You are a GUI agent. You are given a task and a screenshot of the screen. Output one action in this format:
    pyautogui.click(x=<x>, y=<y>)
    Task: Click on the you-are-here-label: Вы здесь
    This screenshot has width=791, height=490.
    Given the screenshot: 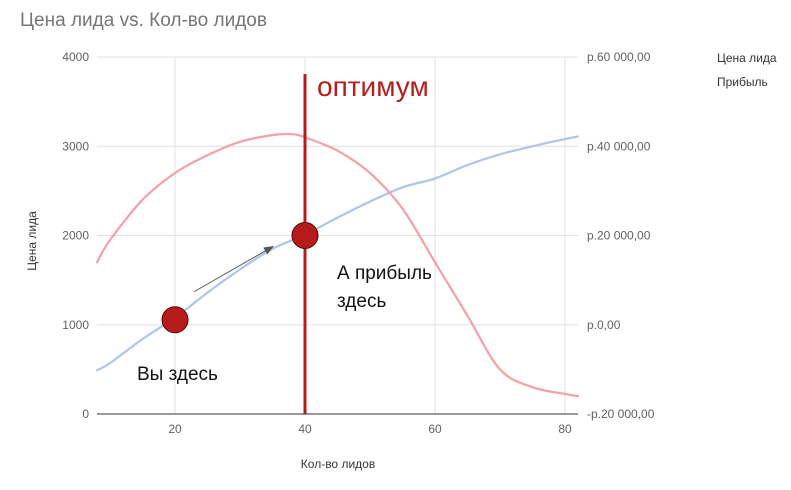 What is the action you would take?
    pyautogui.click(x=177, y=374)
    